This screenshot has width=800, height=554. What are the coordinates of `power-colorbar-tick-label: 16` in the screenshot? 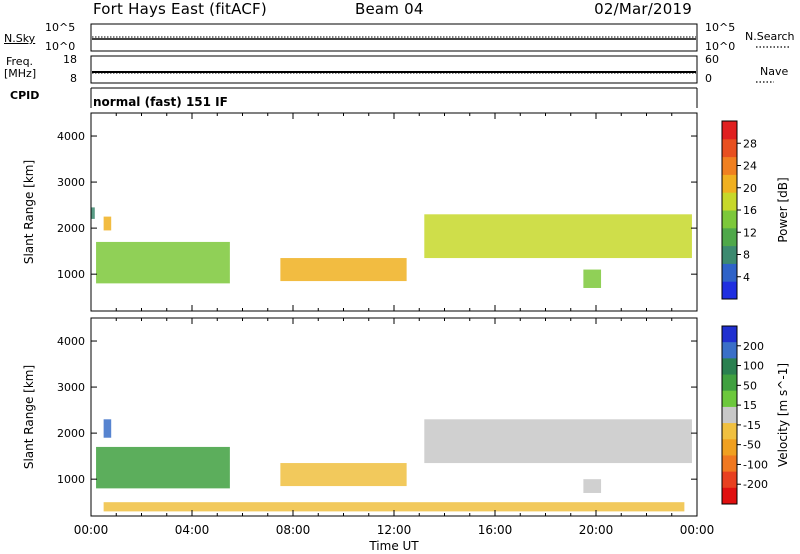 It's located at (750, 210).